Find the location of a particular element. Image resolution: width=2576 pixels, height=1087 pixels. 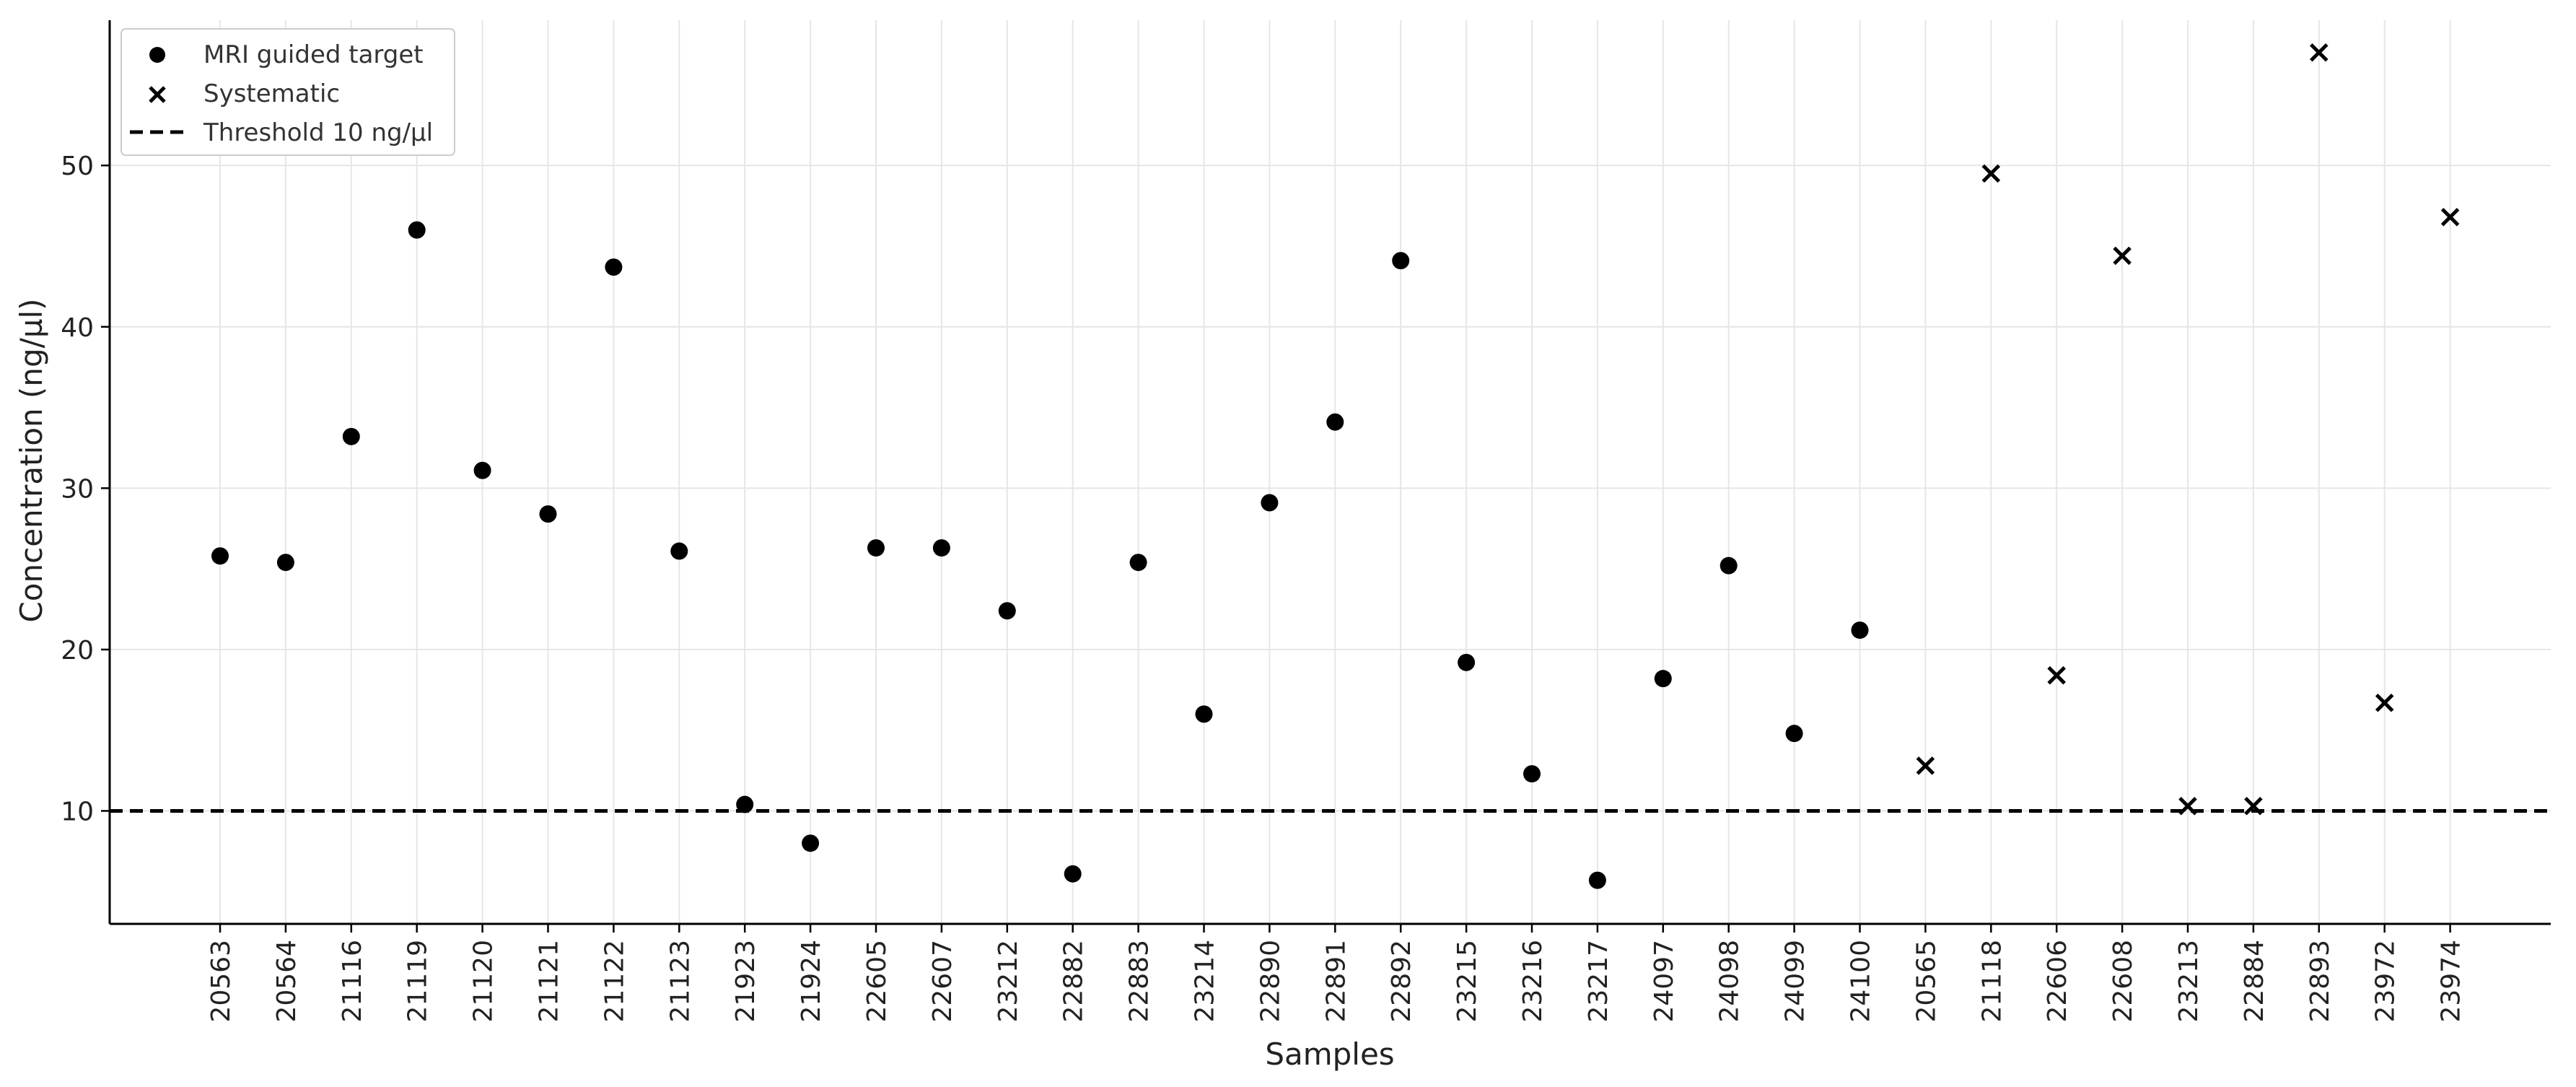

x-tick-label-21924: 21924 is located at coordinates (811, 981).